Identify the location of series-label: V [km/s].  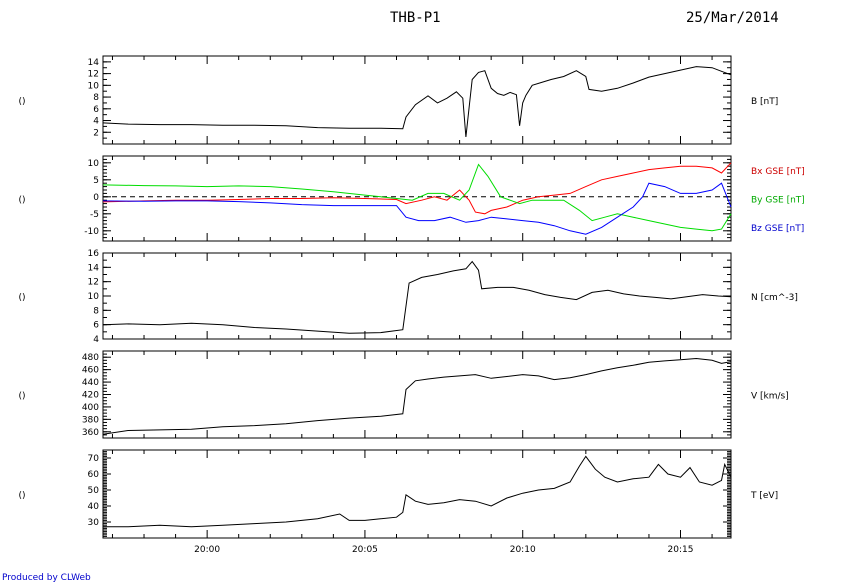
(770, 397).